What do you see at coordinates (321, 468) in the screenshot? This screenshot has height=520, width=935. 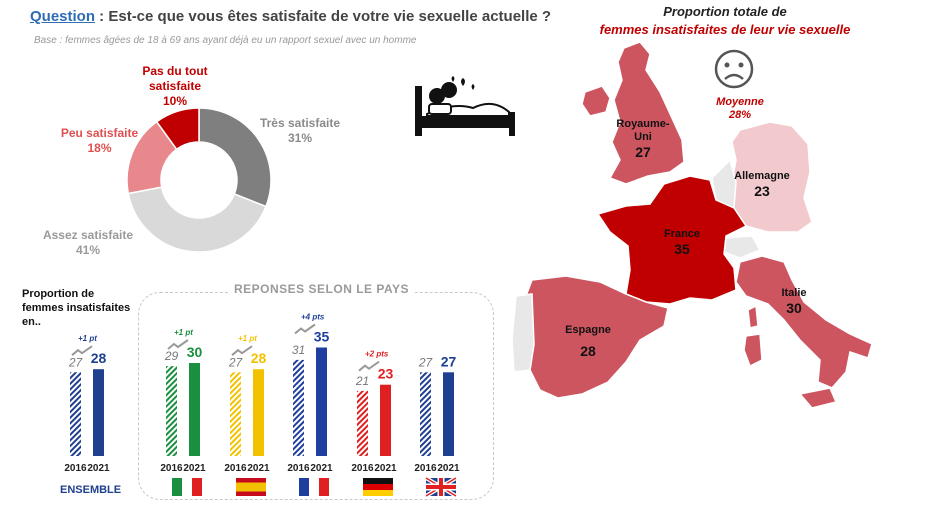 I see `bar-year-3-1: 2021` at bounding box center [321, 468].